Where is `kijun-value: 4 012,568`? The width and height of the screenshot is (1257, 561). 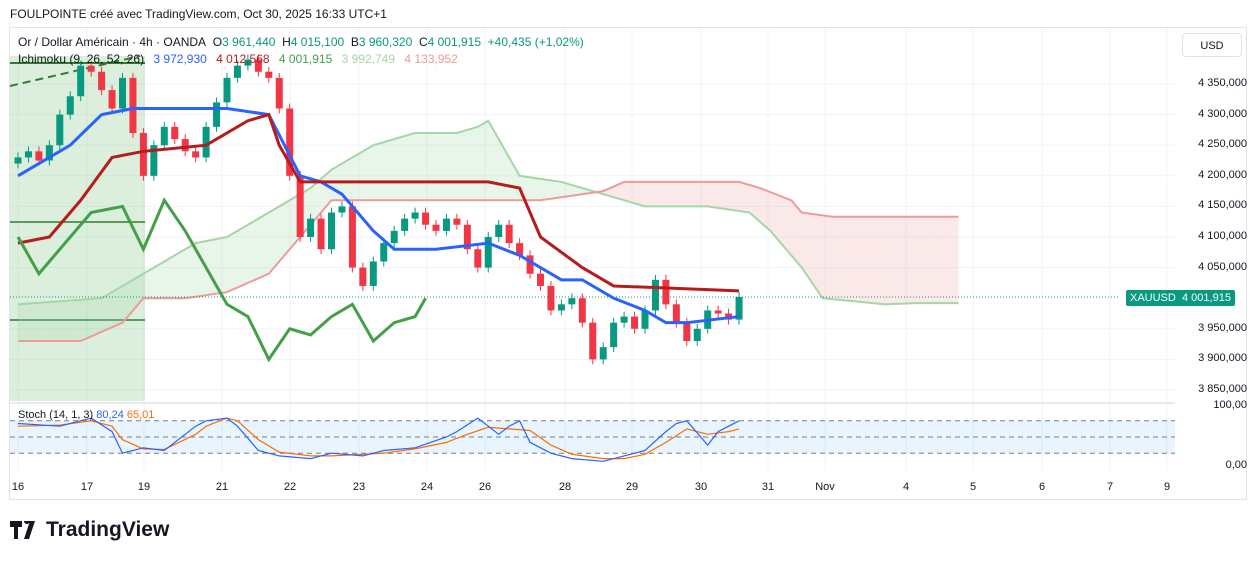 kijun-value: 4 012,568 is located at coordinates (243, 59).